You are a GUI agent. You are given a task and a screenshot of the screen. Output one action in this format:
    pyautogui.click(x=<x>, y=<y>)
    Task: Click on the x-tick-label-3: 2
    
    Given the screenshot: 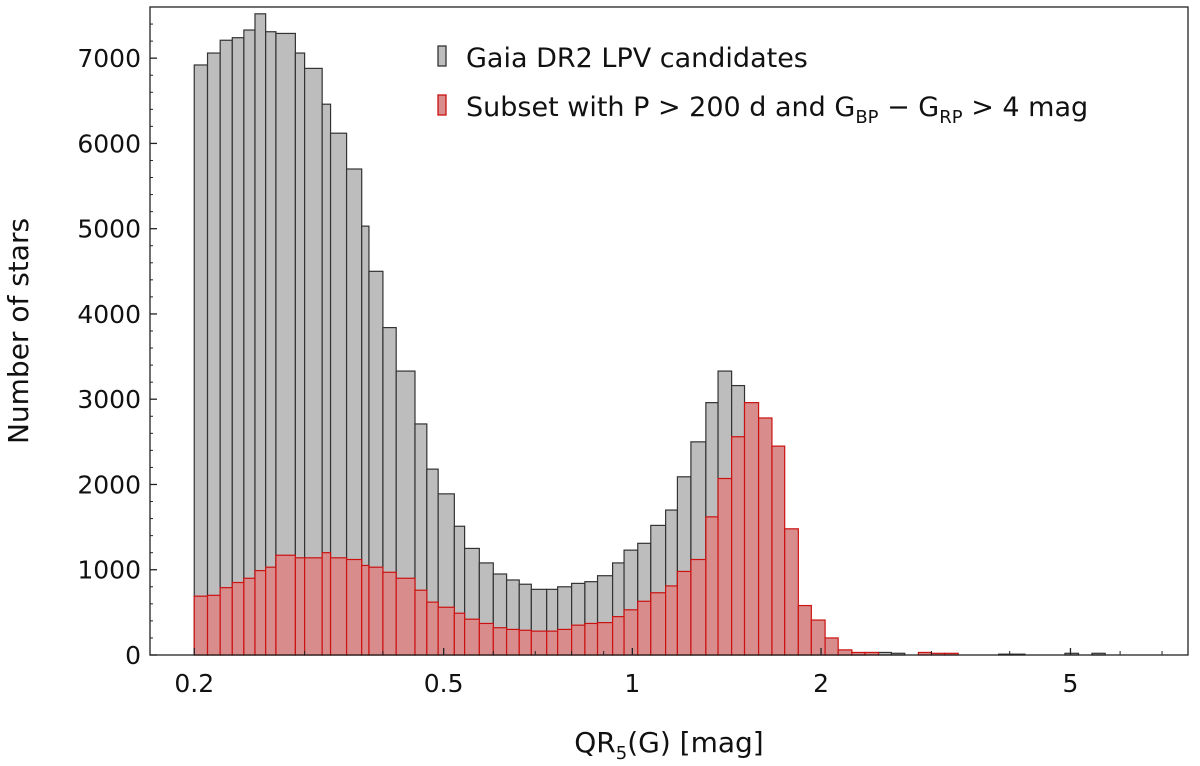 What is the action you would take?
    pyautogui.click(x=821, y=683)
    